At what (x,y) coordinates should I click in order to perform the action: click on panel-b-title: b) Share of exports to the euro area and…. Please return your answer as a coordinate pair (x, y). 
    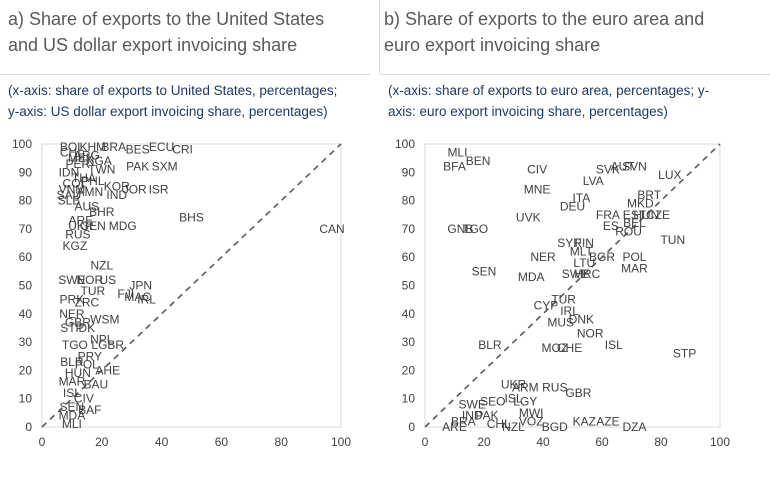
    Looking at the image, I should click on (544, 32).